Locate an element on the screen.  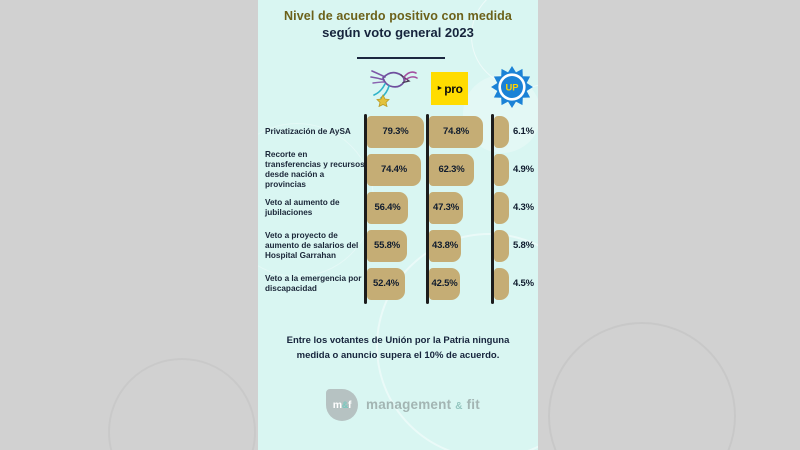
pro-play-glyph: ► is located at coordinates (440, 88).